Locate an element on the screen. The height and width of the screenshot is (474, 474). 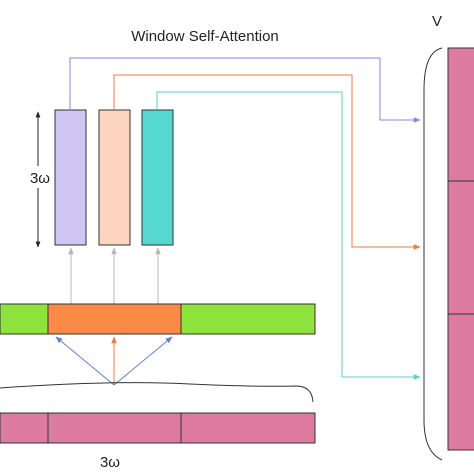
diagram-title: Window Self-Attention is located at coordinates (205, 36).